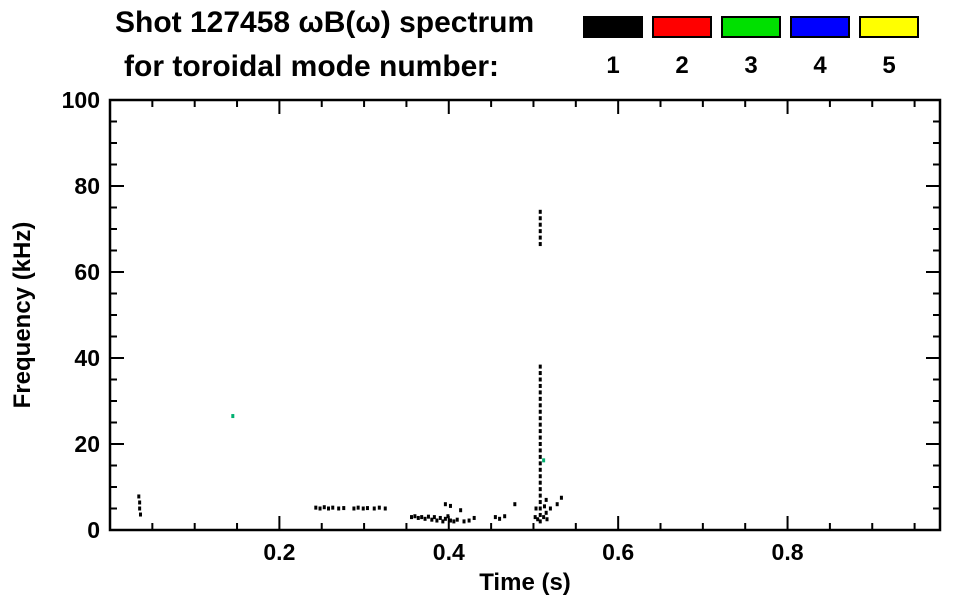 The height and width of the screenshot is (615, 963). Describe the element at coordinates (682, 65) in the screenshot. I see `legend-mode-number: 2` at that location.